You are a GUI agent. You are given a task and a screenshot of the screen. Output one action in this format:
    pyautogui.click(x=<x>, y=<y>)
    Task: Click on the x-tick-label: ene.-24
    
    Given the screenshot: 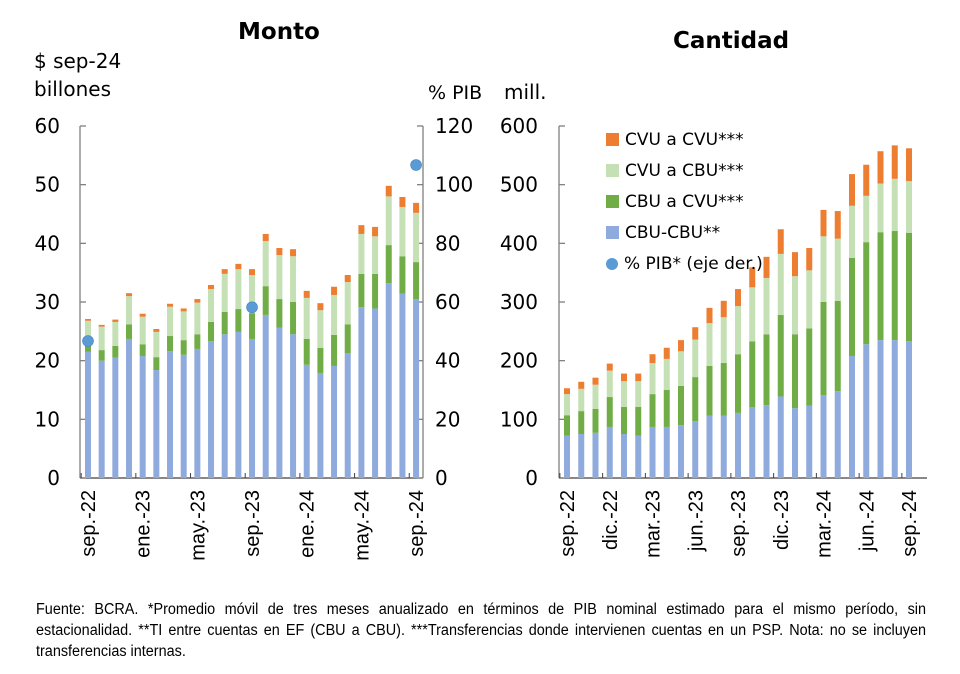 What is the action you would take?
    pyautogui.click(x=308, y=524)
    